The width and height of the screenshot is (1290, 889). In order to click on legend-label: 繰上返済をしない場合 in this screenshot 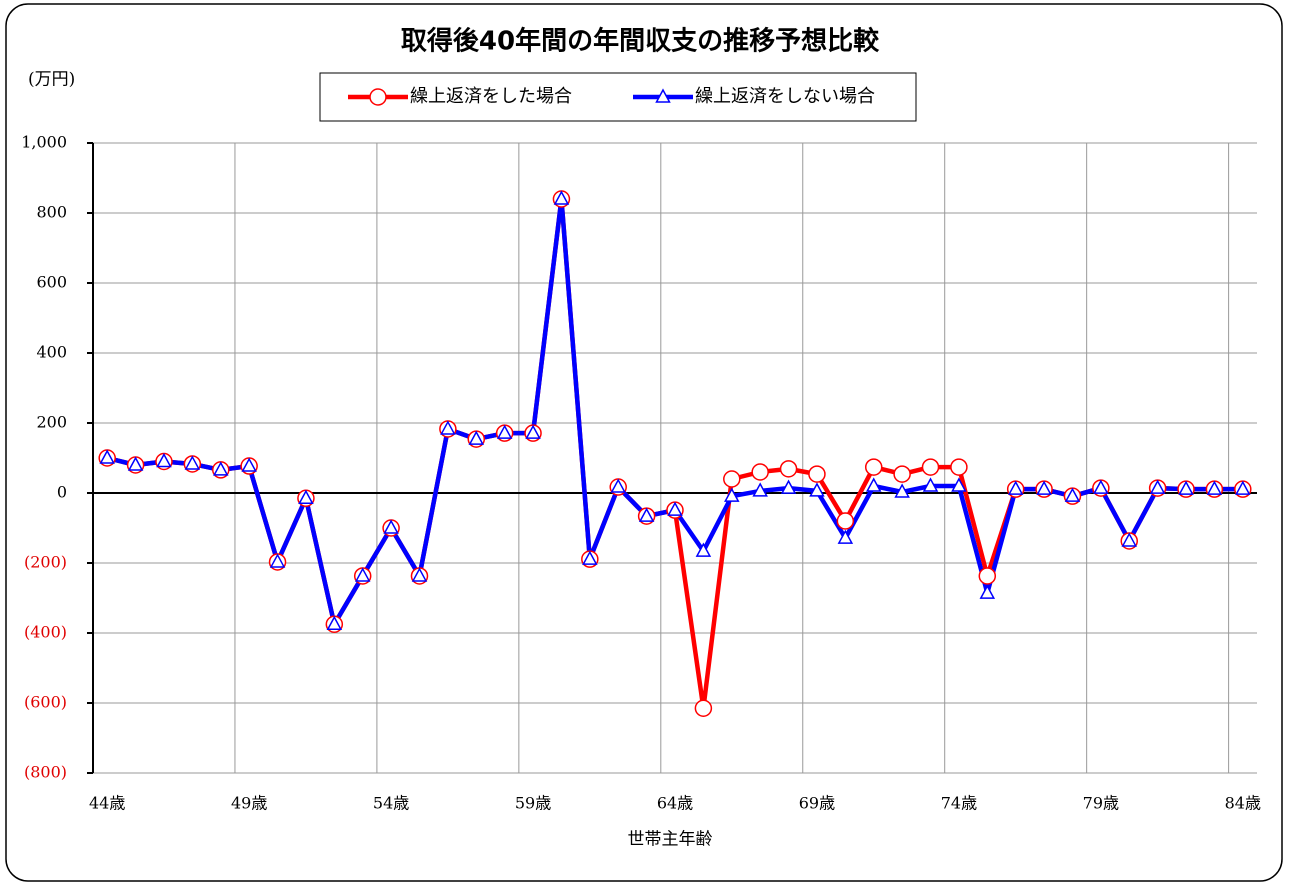, I will do `click(785, 96)`.